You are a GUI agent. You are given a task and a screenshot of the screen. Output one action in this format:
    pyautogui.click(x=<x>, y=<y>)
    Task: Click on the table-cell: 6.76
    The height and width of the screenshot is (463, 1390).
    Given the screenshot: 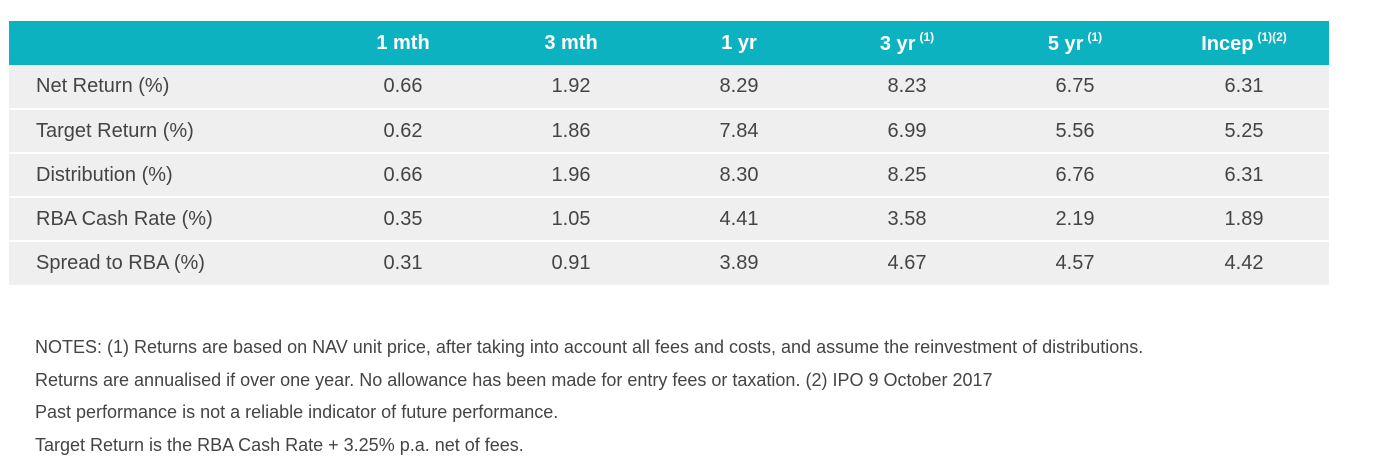 What is the action you would take?
    pyautogui.click(x=1075, y=174)
    